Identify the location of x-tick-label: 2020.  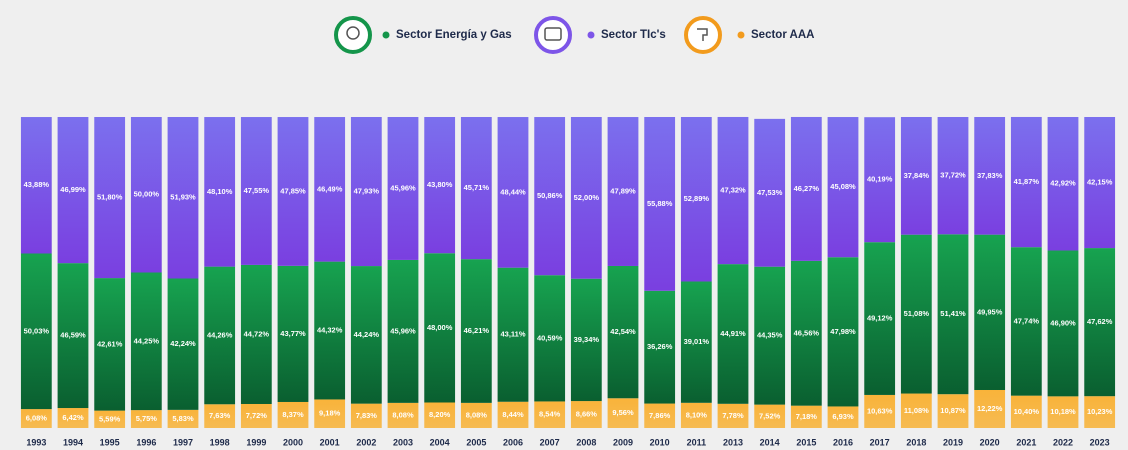
(990, 442).